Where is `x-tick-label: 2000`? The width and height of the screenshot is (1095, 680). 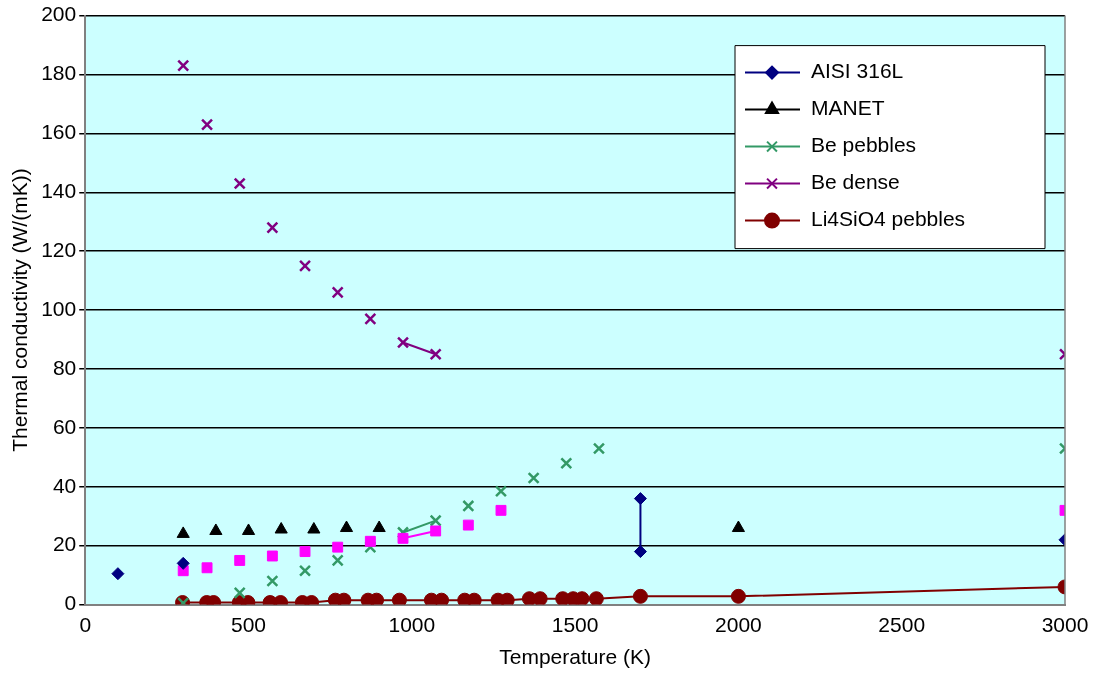 x-tick-label: 2000 is located at coordinates (738, 624).